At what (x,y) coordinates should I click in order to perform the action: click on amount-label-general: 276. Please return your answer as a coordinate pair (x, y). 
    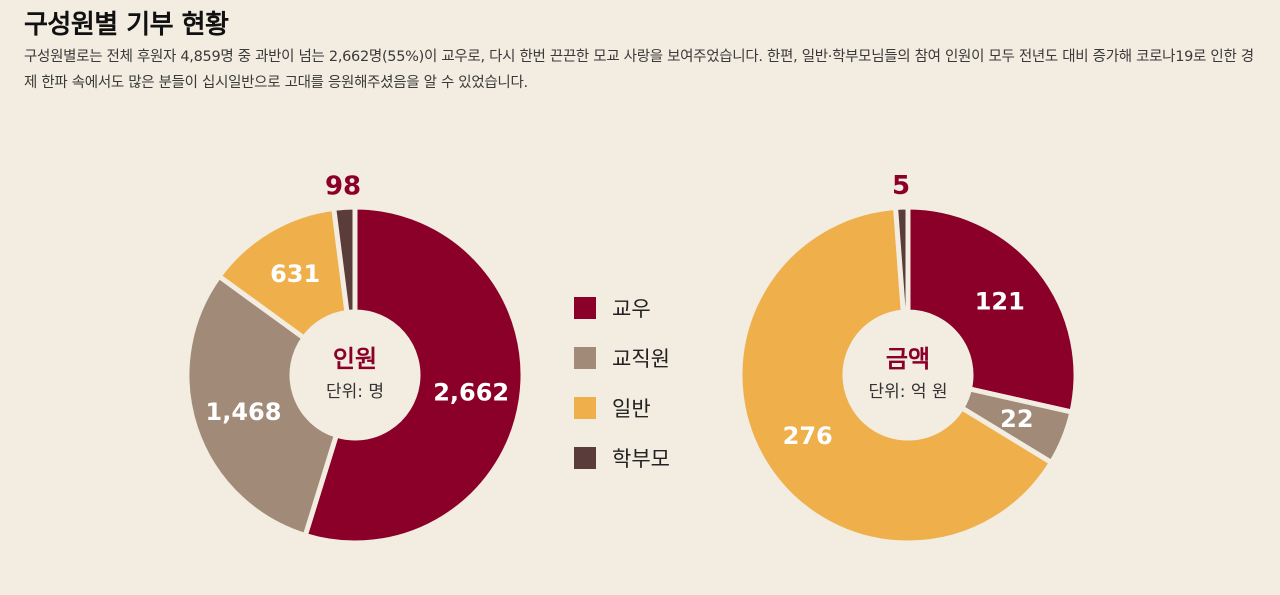
    Looking at the image, I should click on (808, 436).